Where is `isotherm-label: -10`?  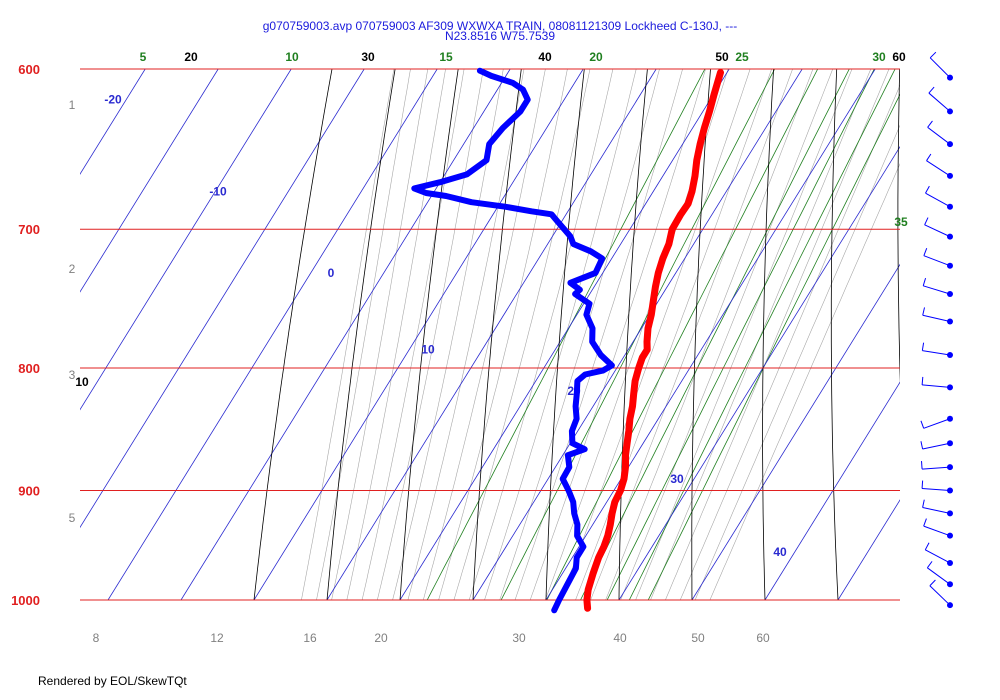 isotherm-label: -10 is located at coordinates (218, 191).